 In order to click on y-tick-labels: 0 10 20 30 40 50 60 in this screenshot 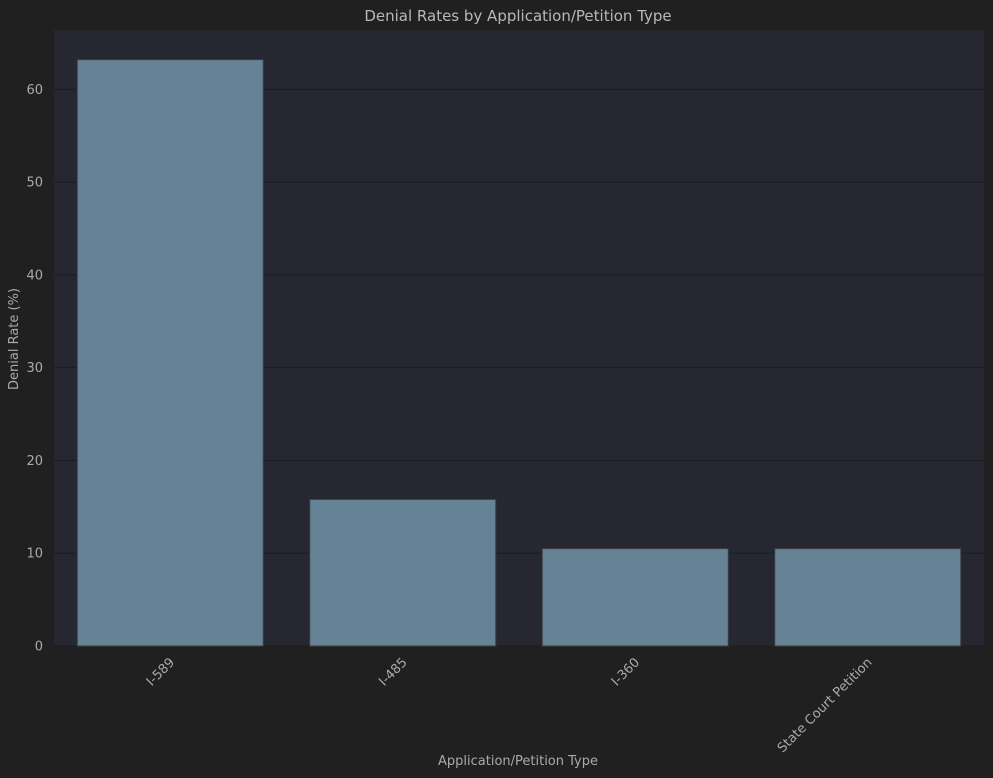, I will do `click(34, 369)`.